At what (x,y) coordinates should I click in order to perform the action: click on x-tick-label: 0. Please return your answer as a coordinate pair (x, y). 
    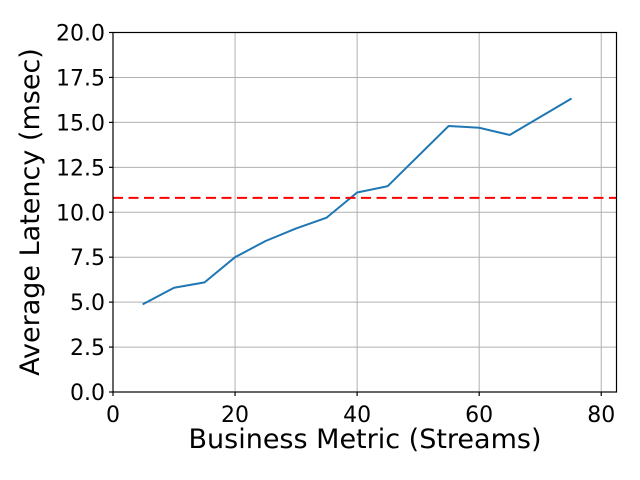
    Looking at the image, I should click on (113, 415).